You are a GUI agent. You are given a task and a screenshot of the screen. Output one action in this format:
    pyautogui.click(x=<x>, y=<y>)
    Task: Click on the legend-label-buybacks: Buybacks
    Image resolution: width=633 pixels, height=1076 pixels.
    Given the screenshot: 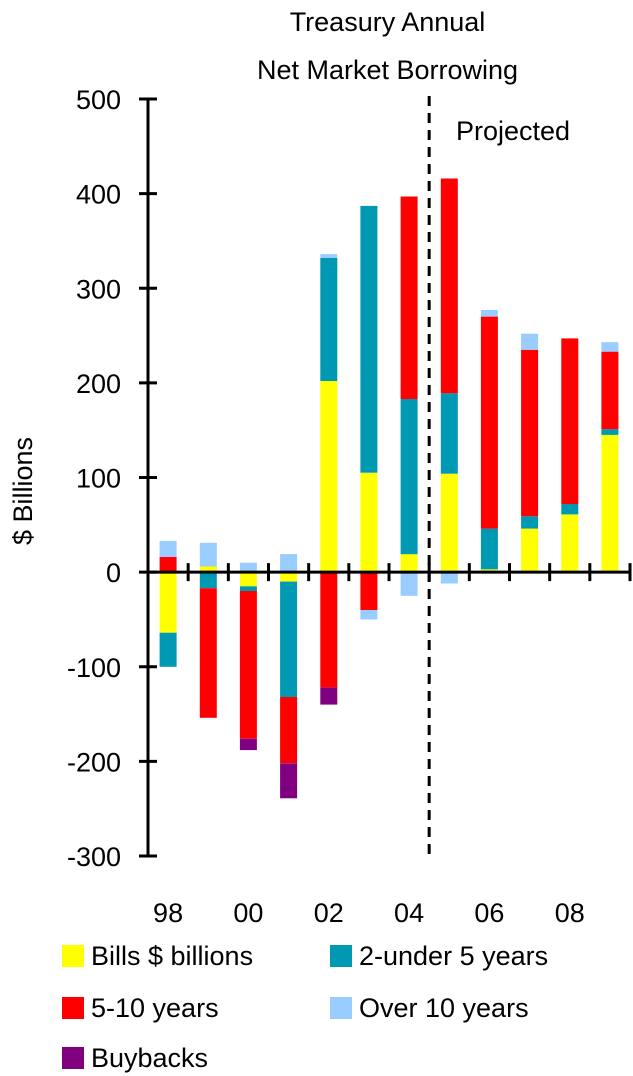 What is the action you would take?
    pyautogui.click(x=150, y=1057)
    